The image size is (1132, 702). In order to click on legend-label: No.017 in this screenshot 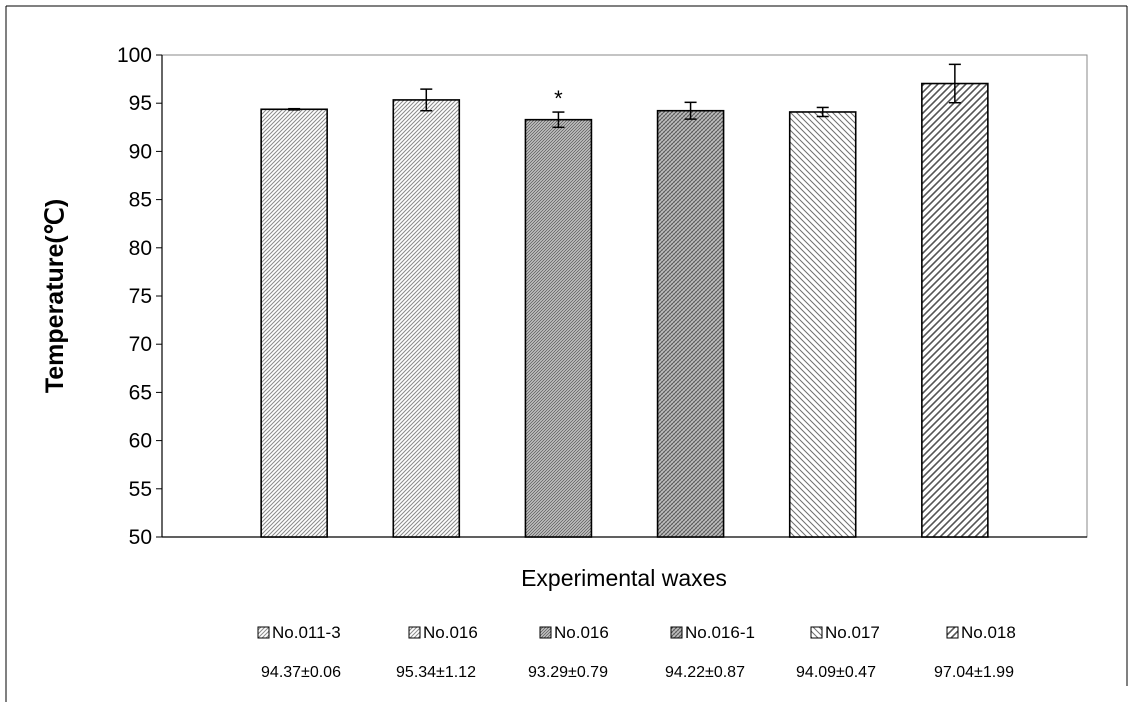, I will do `click(852, 632)`.